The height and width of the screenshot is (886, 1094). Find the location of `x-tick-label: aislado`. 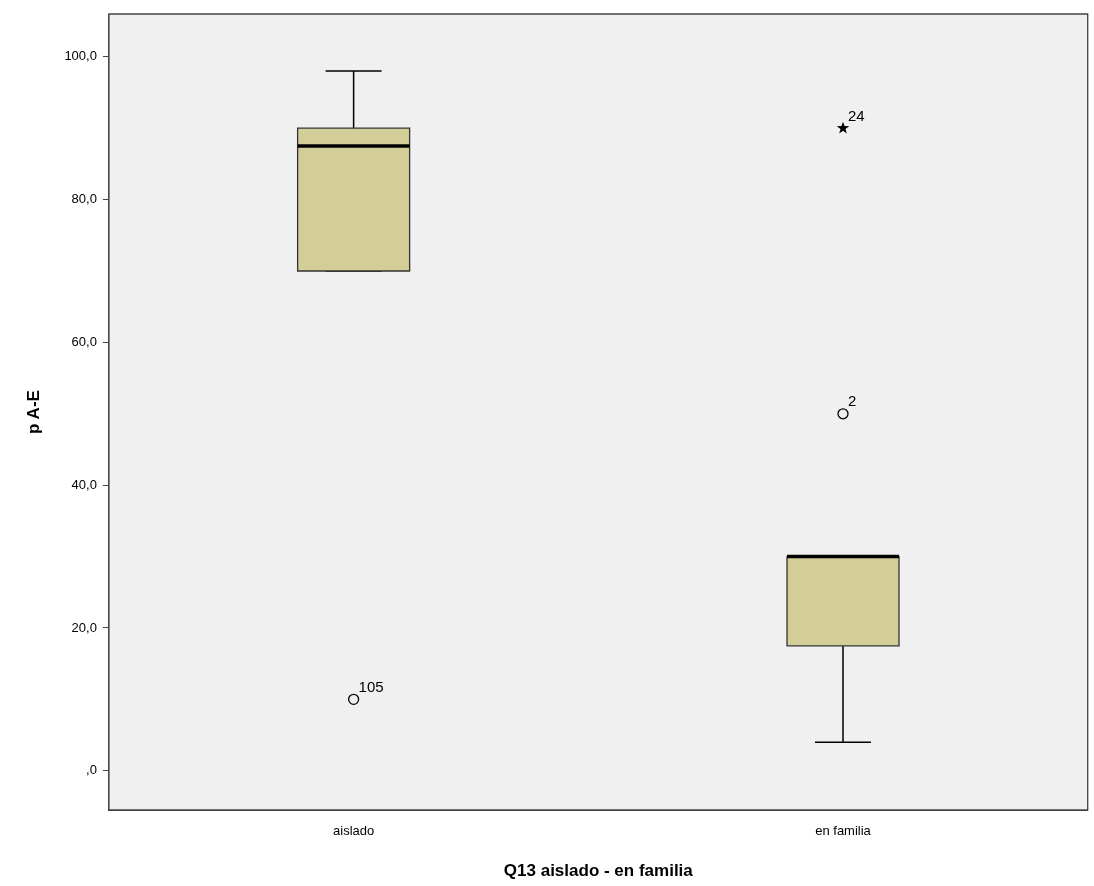

x-tick-label: aislado is located at coordinates (354, 831).